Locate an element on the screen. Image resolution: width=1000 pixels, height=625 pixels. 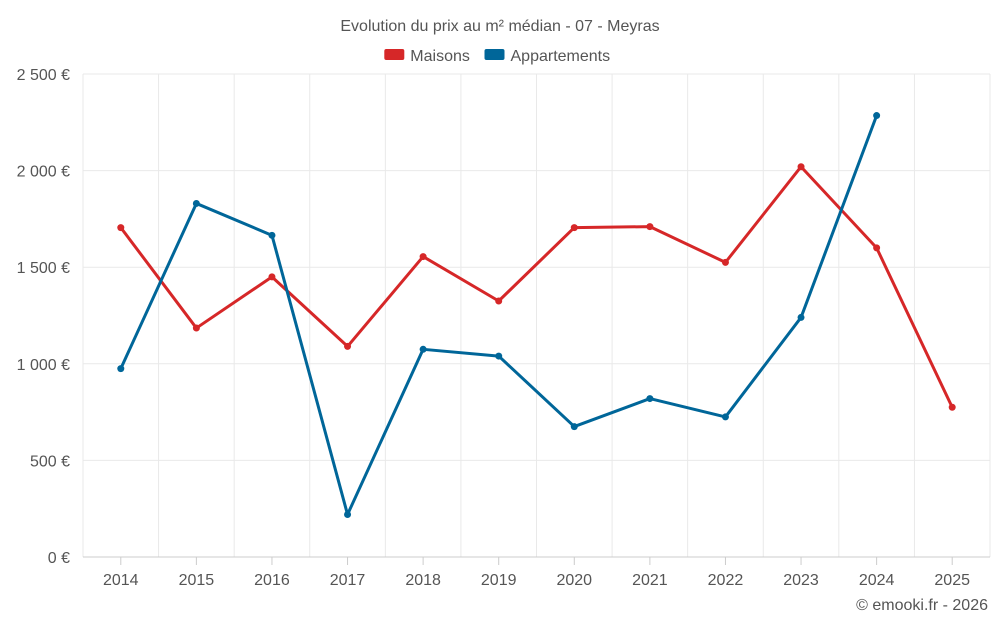
legend-item-maisons: Maisons is located at coordinates (427, 56).